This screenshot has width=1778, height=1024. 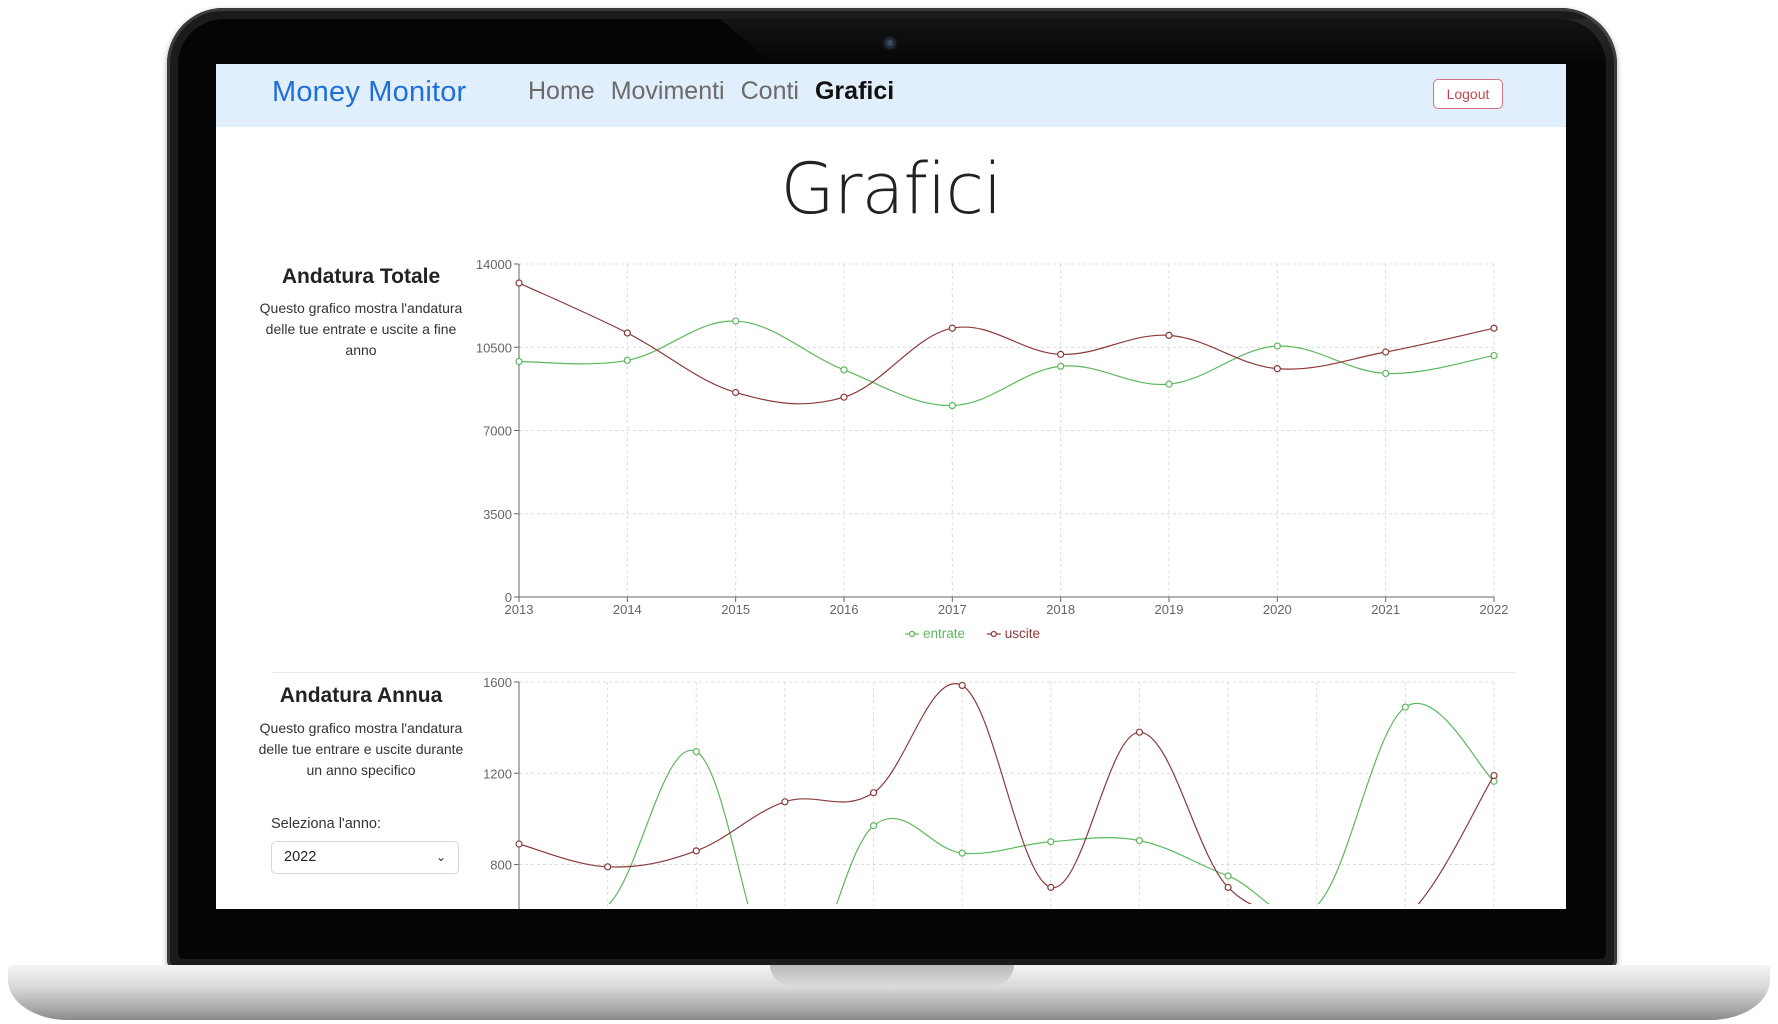 I want to click on nav-link-movimenti: Movimenti, so click(x=667, y=91).